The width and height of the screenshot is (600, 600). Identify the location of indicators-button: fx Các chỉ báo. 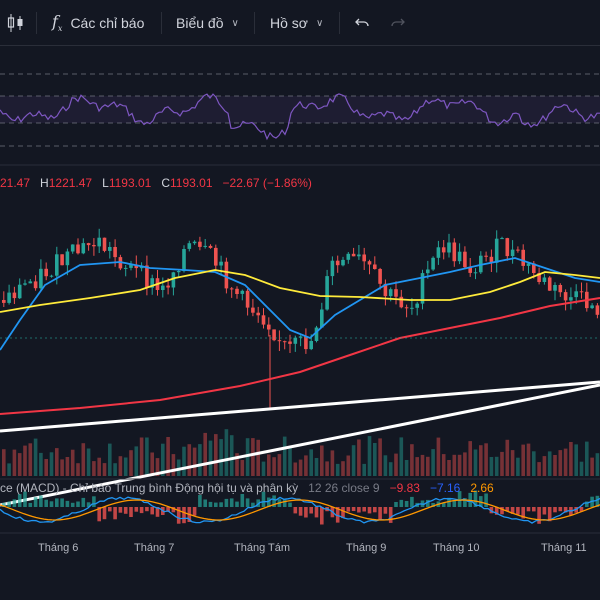
(98, 23).